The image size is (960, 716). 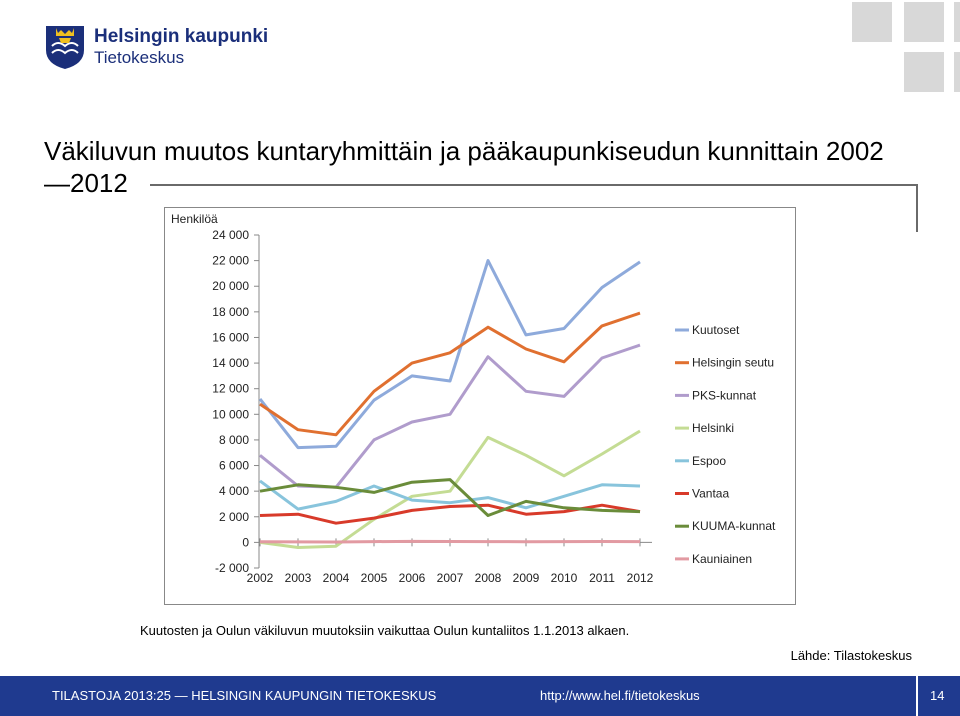 I want to click on y-tick-label: 12 000, so click(x=230, y=389).